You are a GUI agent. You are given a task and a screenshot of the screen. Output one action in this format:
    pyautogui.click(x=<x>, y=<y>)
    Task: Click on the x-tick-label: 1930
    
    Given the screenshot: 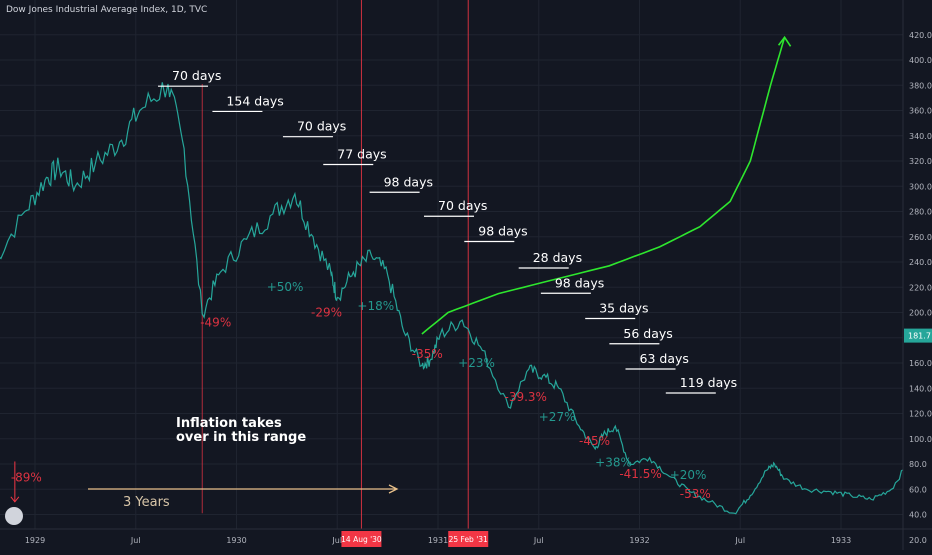 What is the action you would take?
    pyautogui.click(x=236, y=540)
    